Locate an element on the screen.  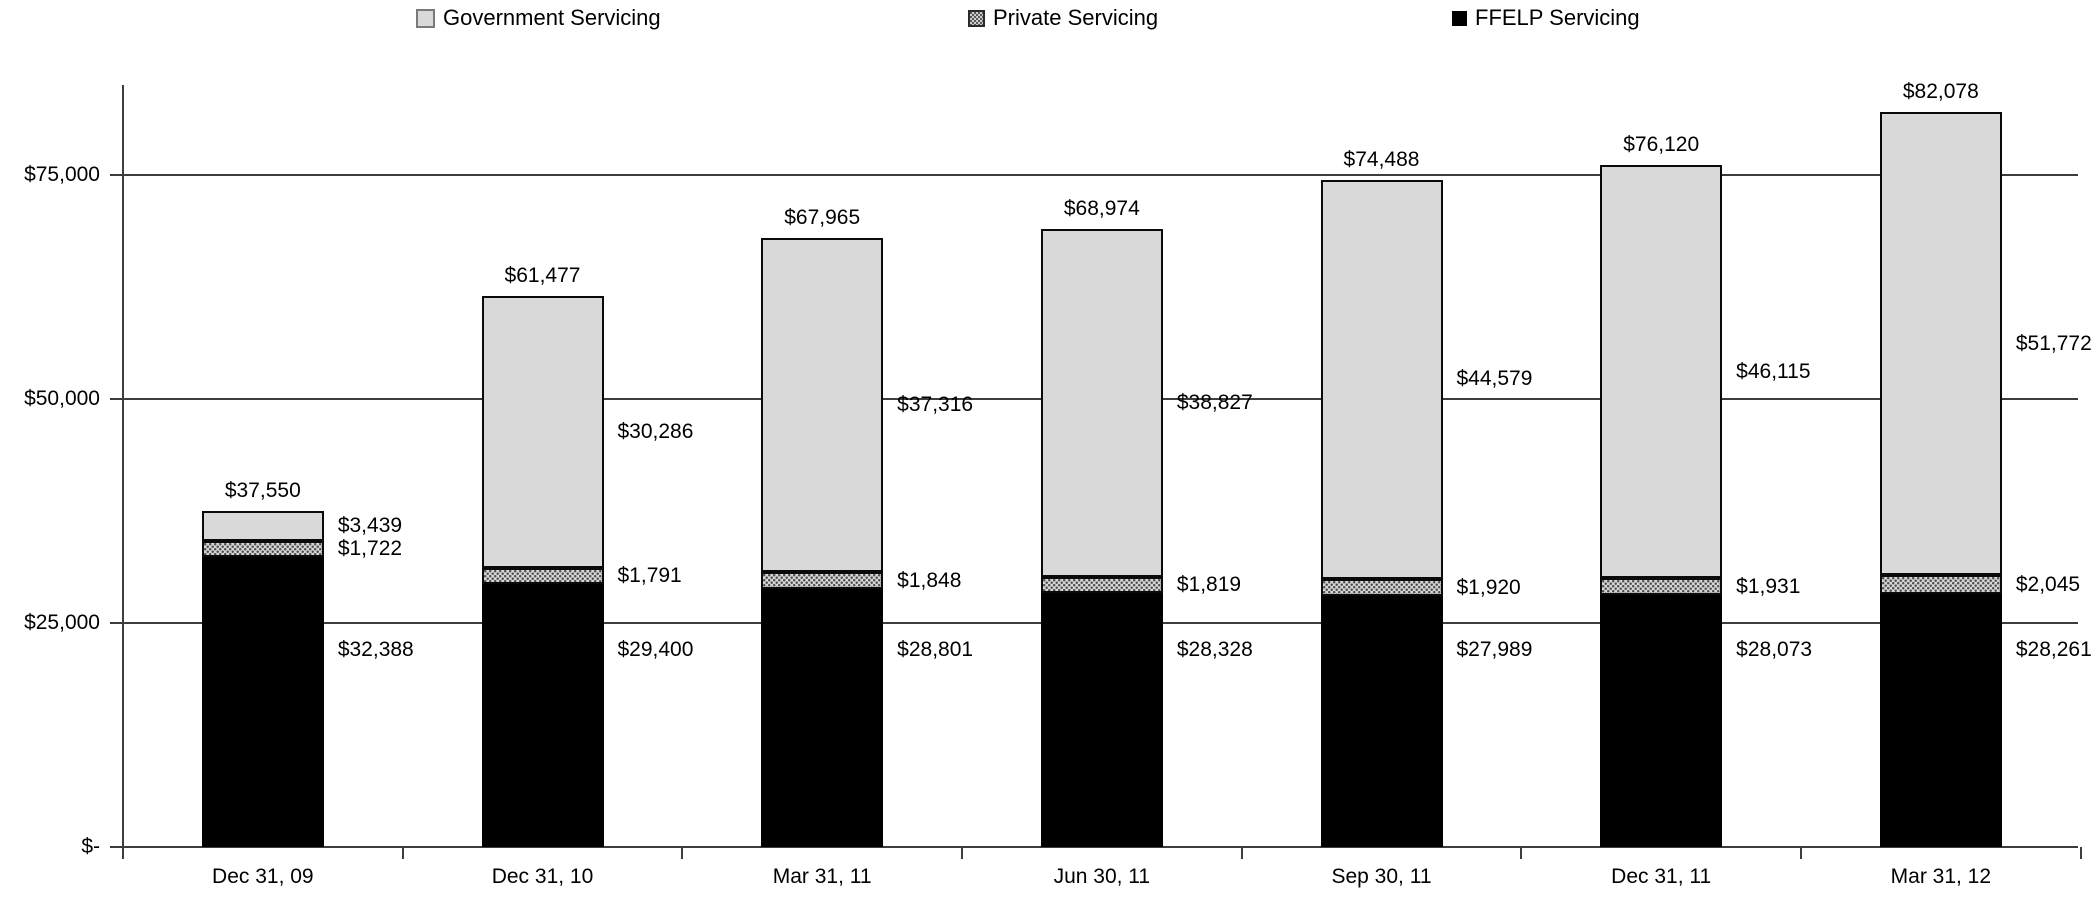
ffelp-servicing-swatch-icon is located at coordinates (1459, 18).